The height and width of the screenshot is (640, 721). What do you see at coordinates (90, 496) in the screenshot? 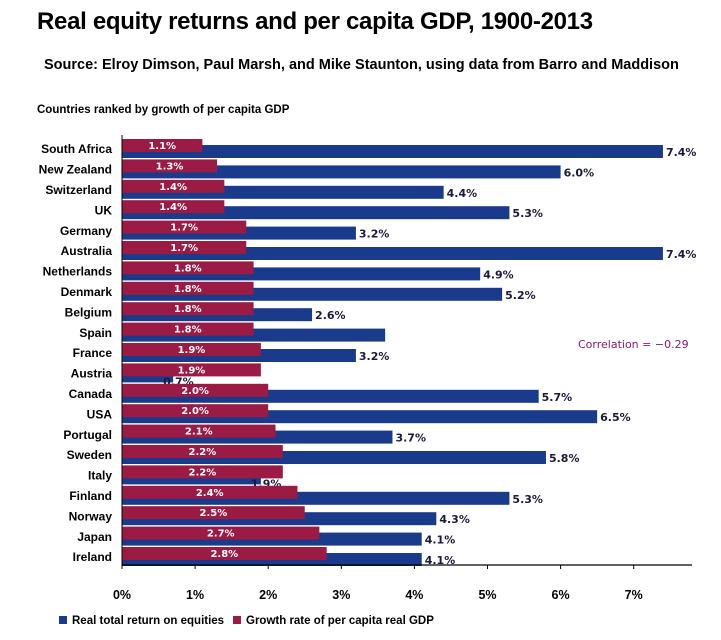
I see `category-label: Finland` at bounding box center [90, 496].